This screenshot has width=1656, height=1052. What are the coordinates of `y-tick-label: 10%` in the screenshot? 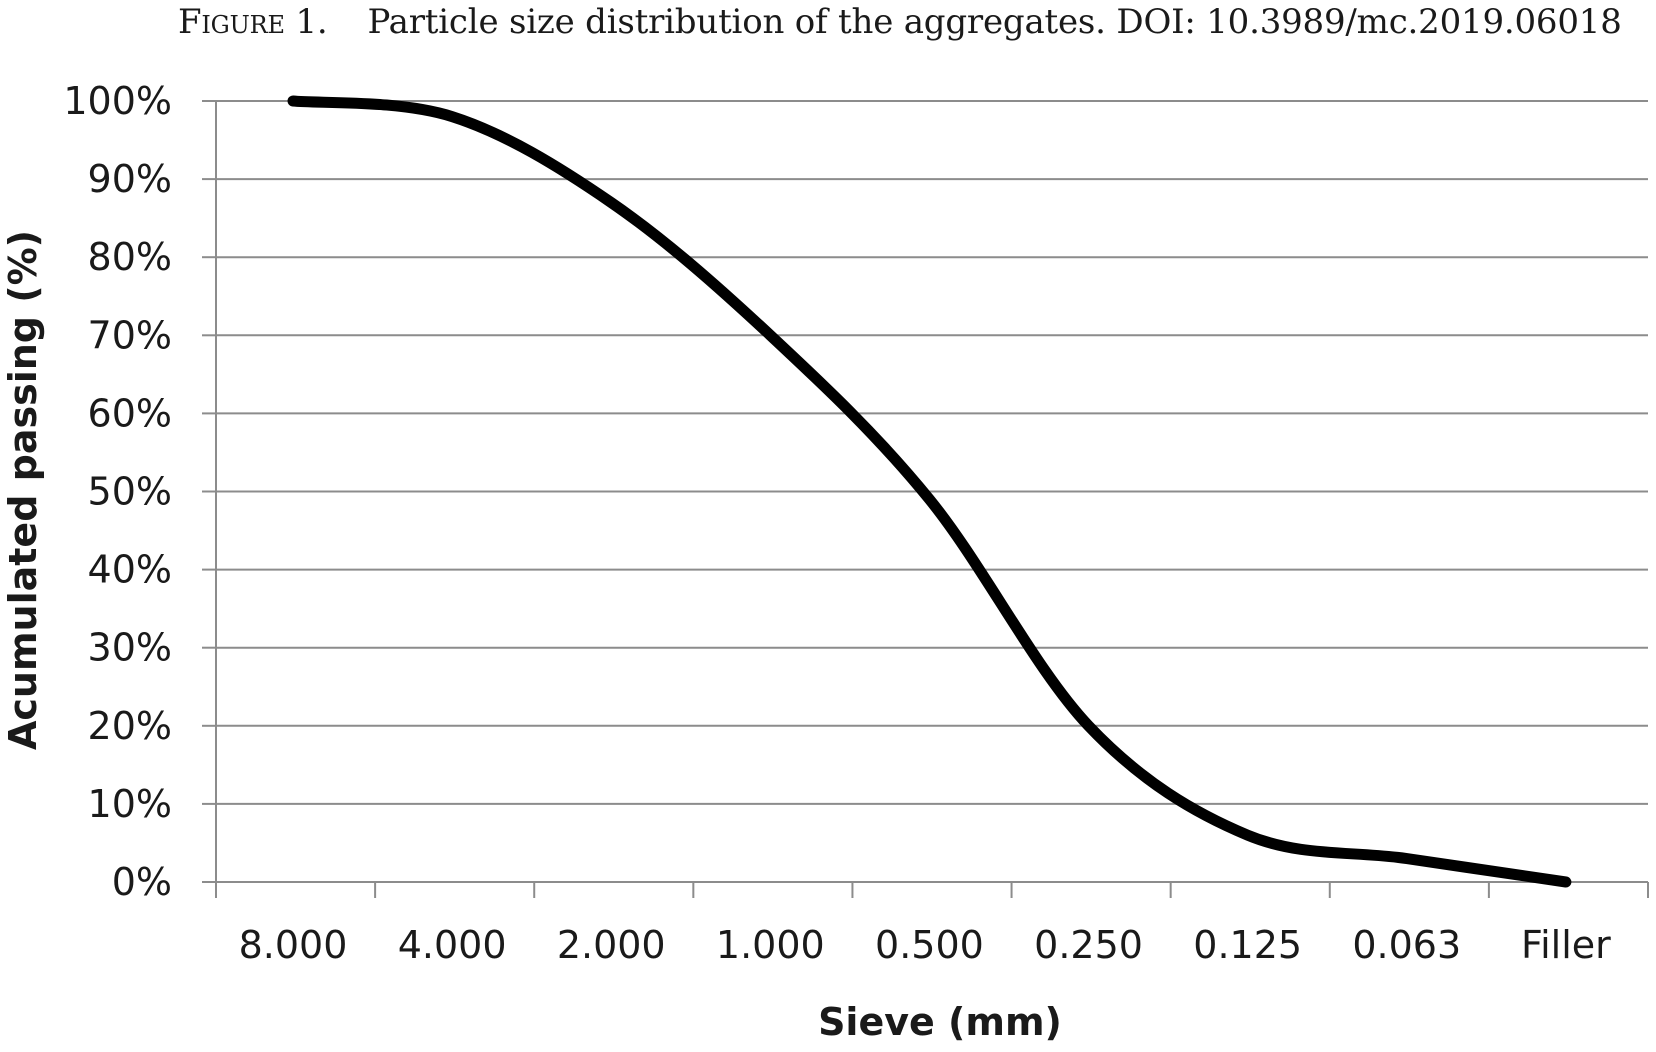 It's located at (130, 804).